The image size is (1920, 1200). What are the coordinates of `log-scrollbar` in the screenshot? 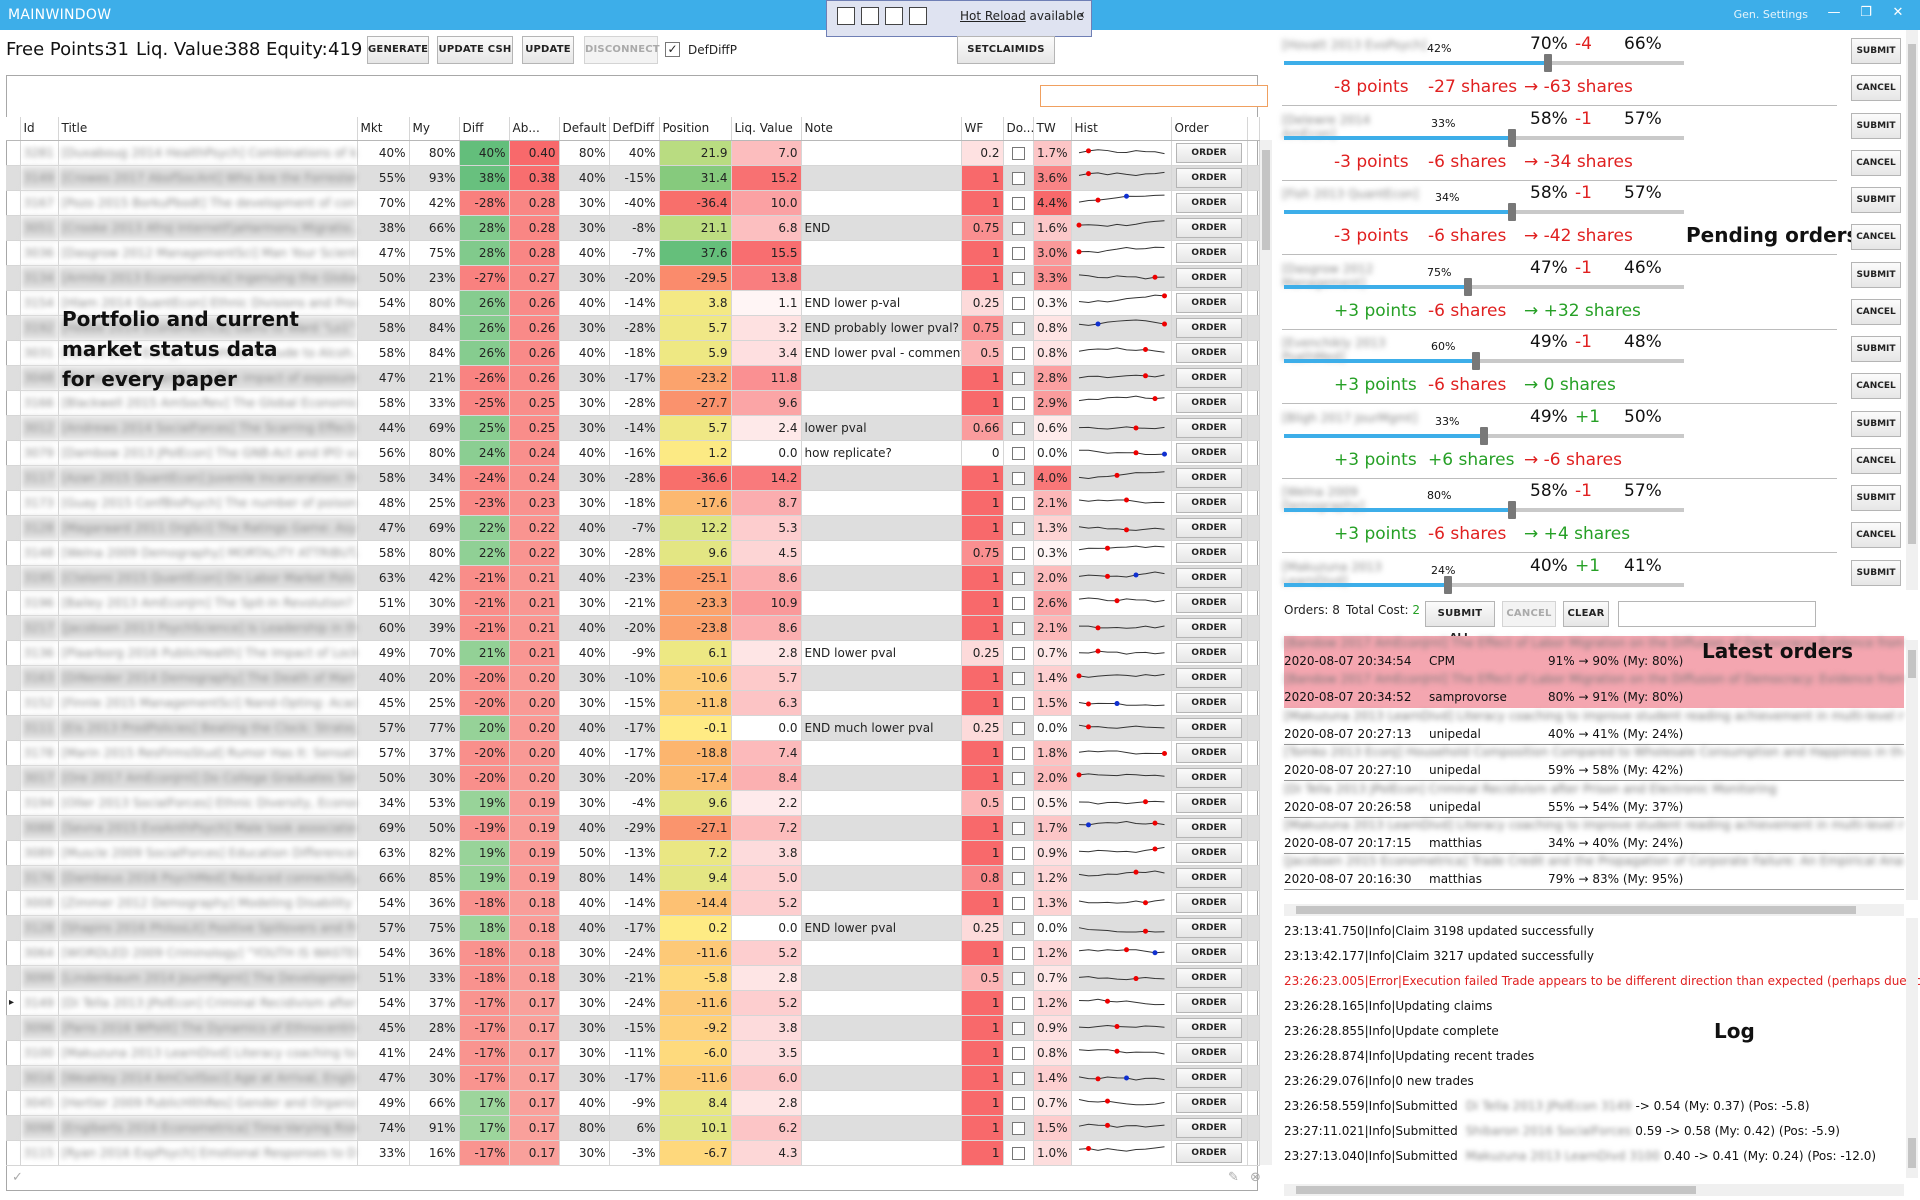 It's located at (1912, 1048).